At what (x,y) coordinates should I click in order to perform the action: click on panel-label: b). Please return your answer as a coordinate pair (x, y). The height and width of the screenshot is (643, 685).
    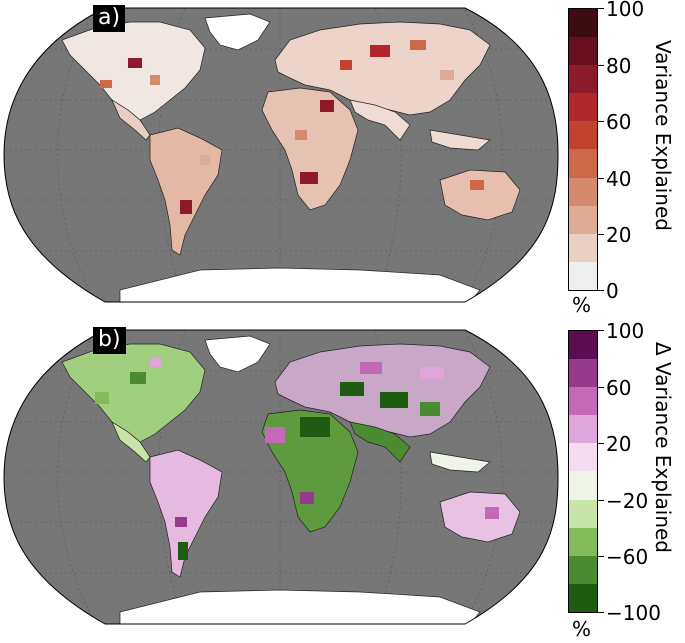
    Looking at the image, I should click on (109, 340).